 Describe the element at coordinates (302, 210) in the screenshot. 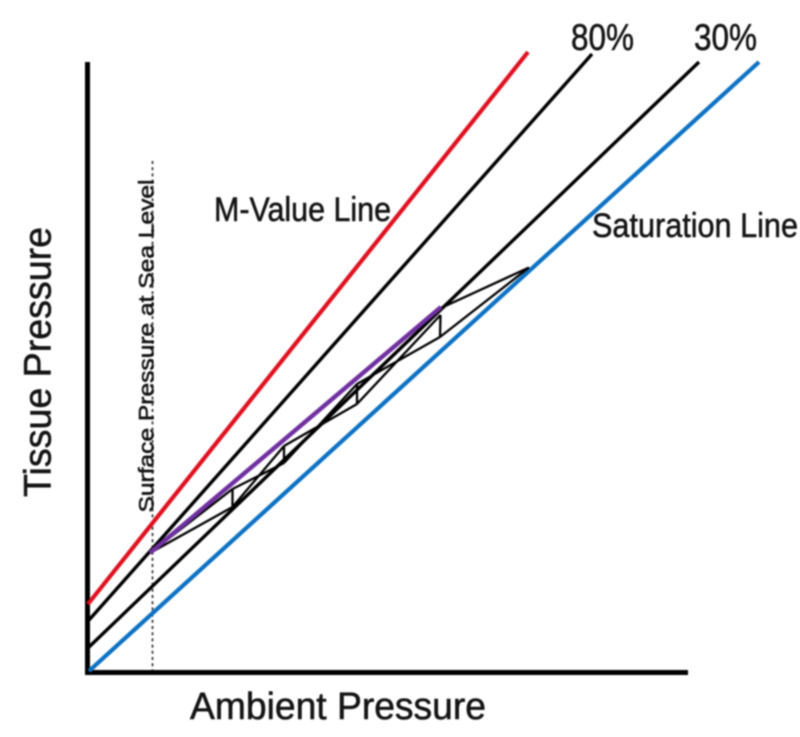

I see `svg-text: M-Value Line` at that location.